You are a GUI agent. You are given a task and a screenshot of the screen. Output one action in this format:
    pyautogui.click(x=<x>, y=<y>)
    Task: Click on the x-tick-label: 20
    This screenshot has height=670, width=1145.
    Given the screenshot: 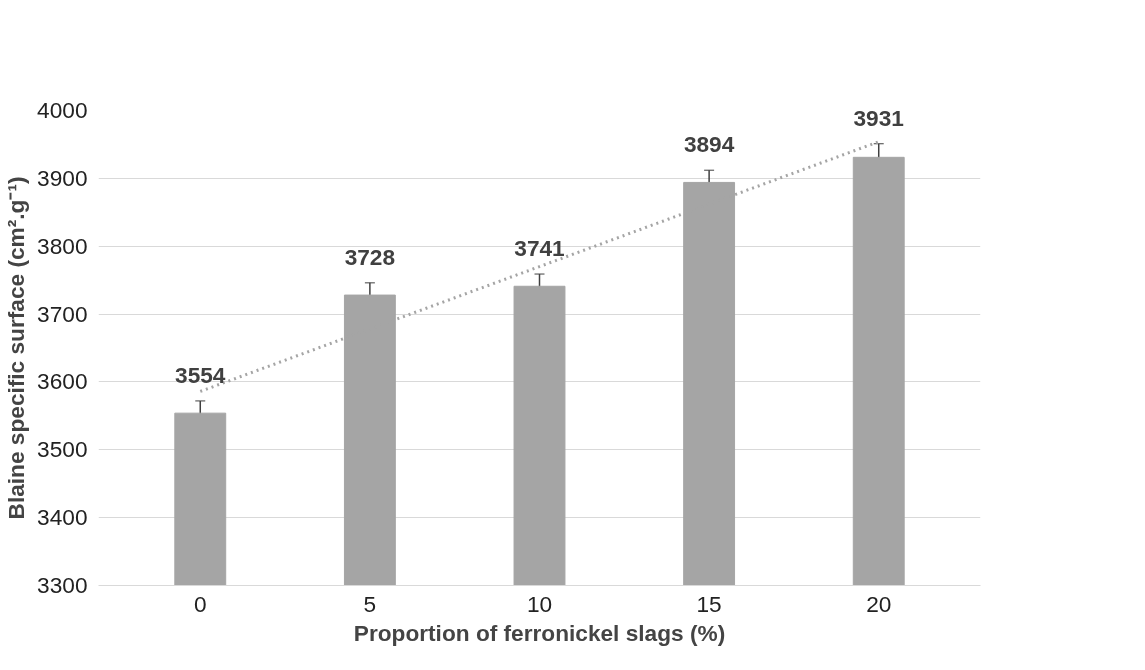 What is the action you would take?
    pyautogui.click(x=879, y=603)
    